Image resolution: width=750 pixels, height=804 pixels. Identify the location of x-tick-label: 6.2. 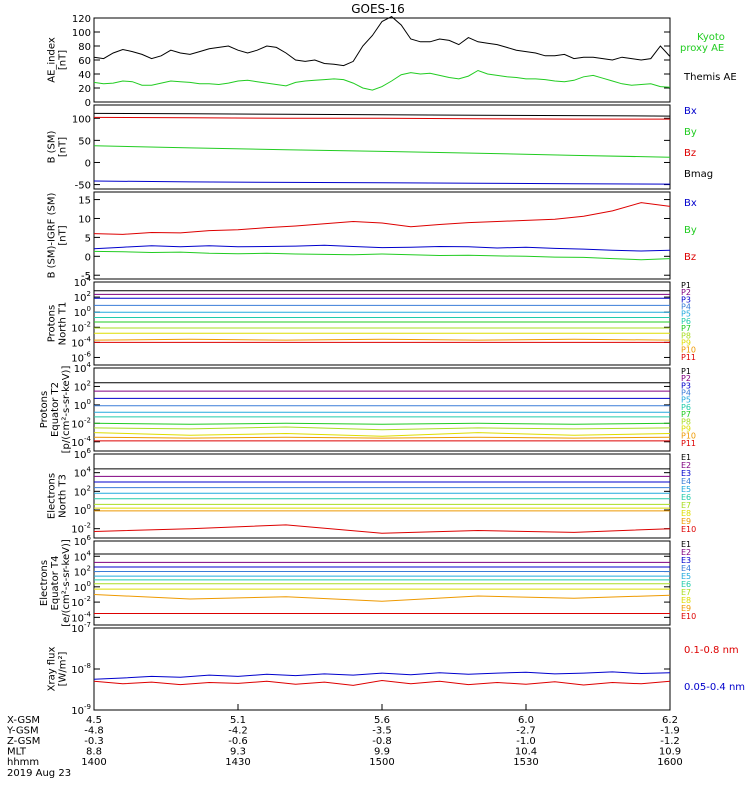
(670, 720).